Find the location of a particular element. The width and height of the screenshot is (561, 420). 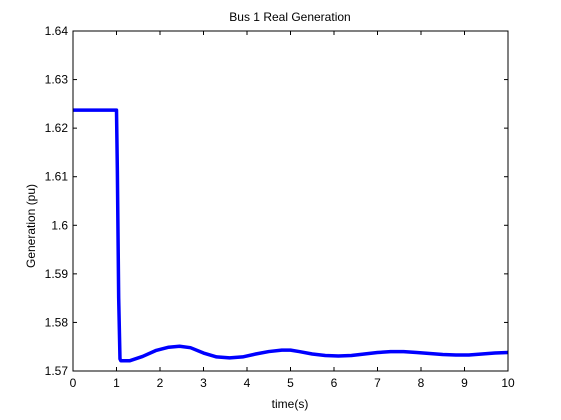

y-tick-label: 1.63 is located at coordinates (57, 80).